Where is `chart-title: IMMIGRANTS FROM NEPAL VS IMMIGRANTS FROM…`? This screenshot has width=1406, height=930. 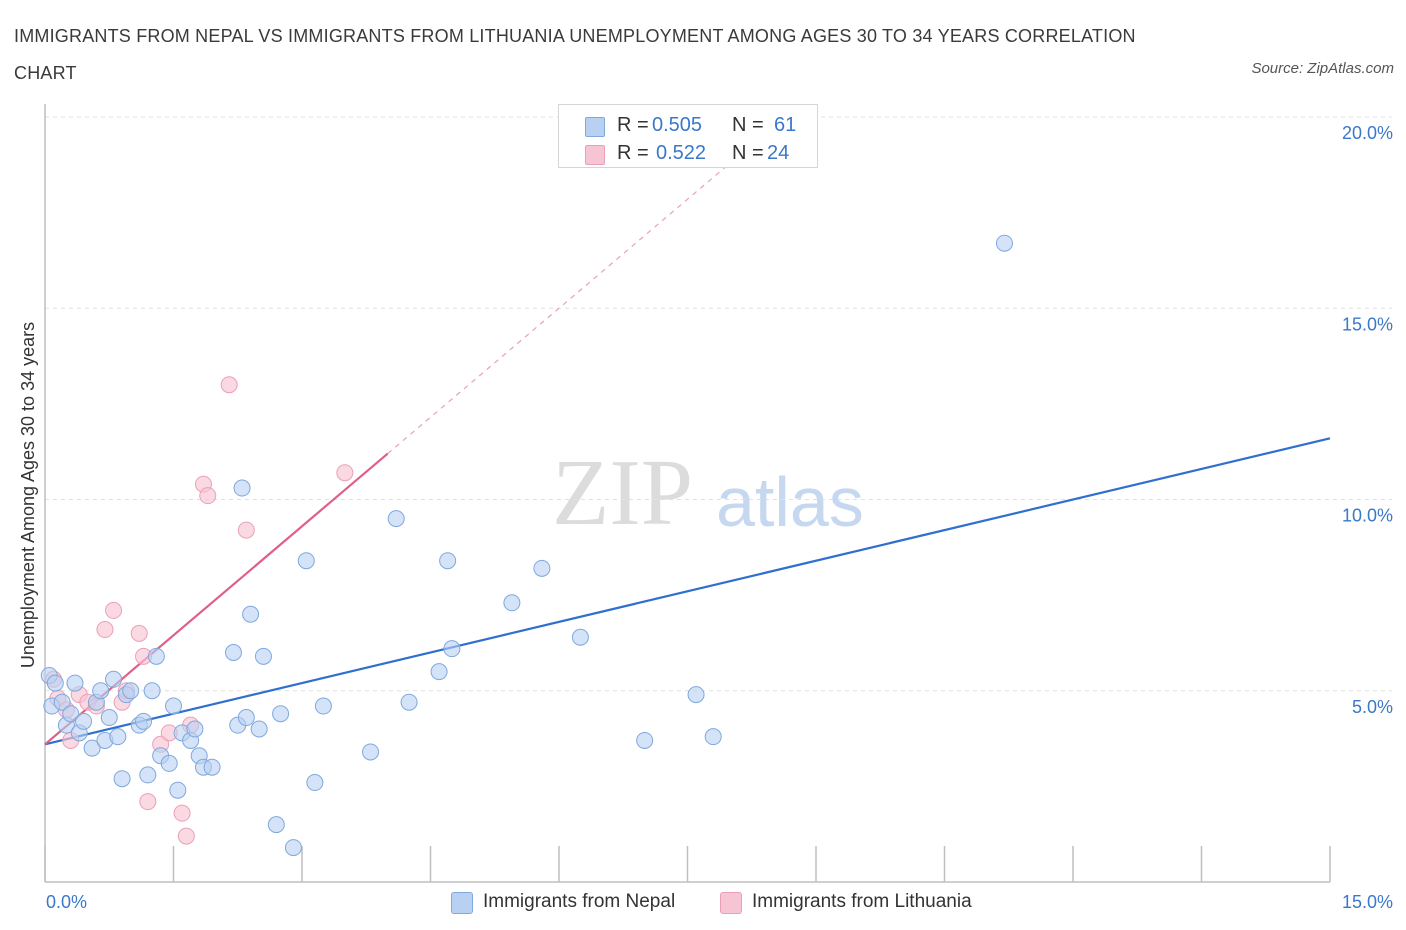 chart-title: IMMIGRANTS FROM NEPAL VS IMMIGRANTS FROM… is located at coordinates (575, 54).